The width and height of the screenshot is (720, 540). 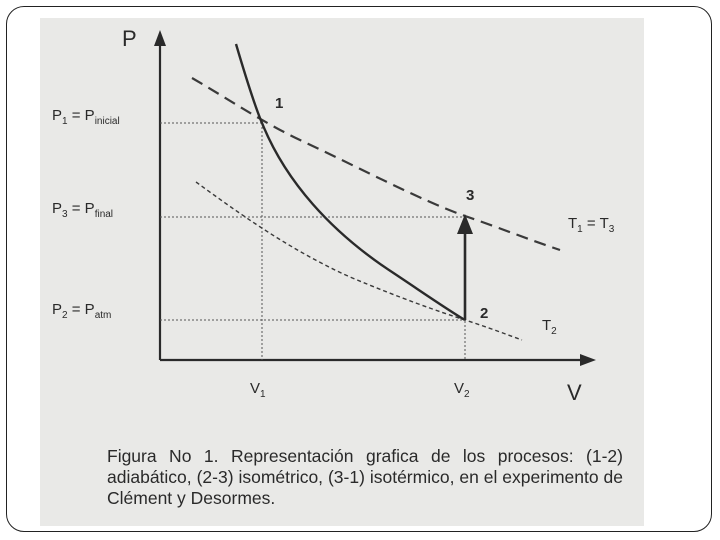 What do you see at coordinates (279, 103) in the screenshot?
I see `point-1-label: 1` at bounding box center [279, 103].